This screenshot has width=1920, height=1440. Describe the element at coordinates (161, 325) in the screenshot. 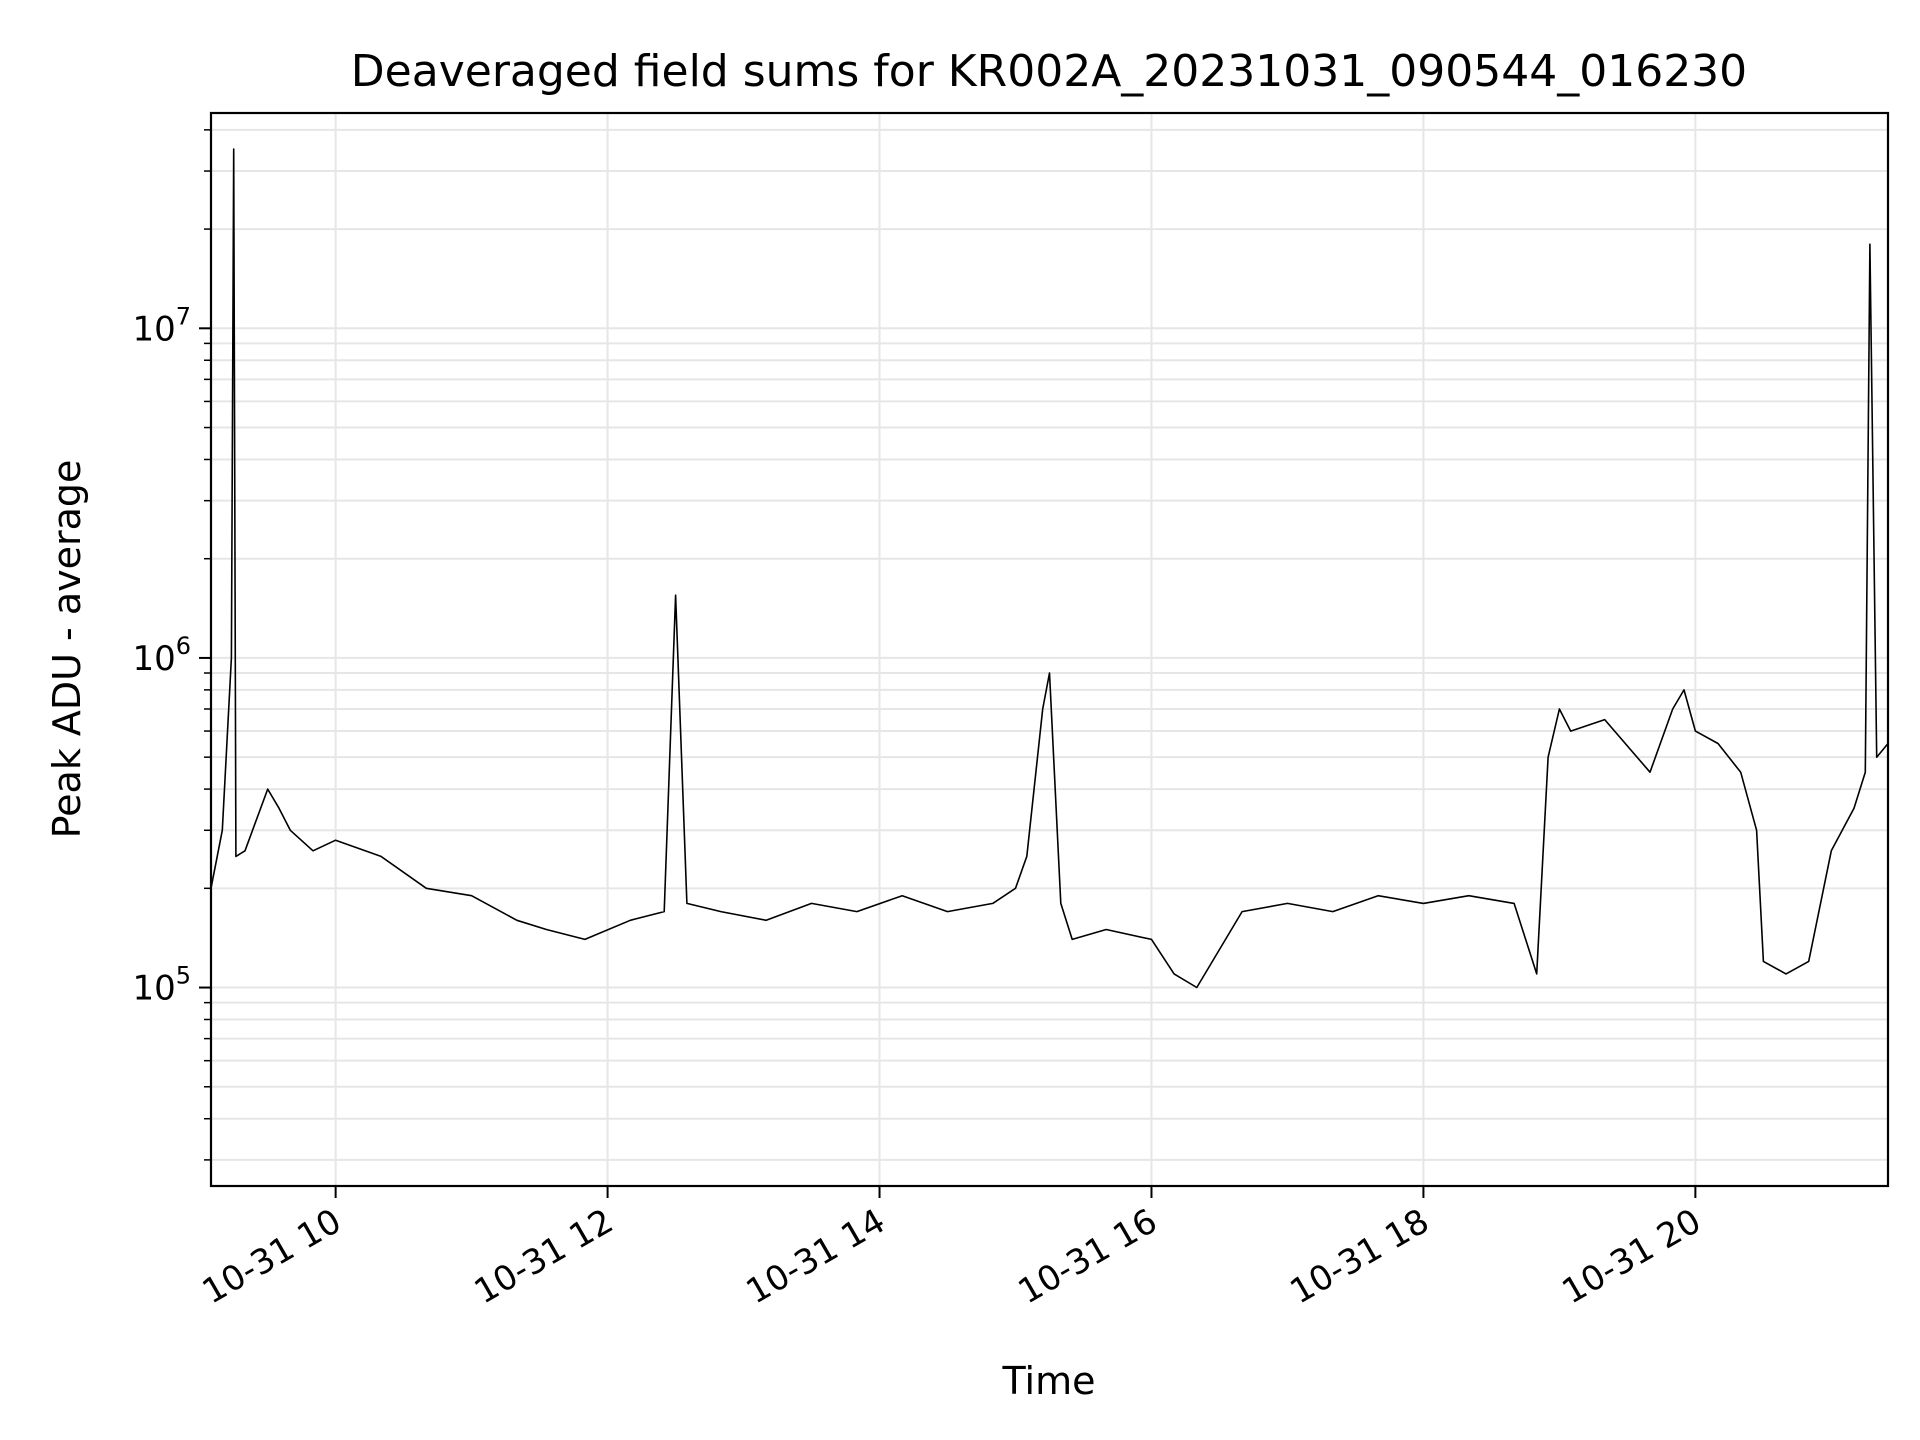

I see `y-tick-label: 10⁷` at that location.